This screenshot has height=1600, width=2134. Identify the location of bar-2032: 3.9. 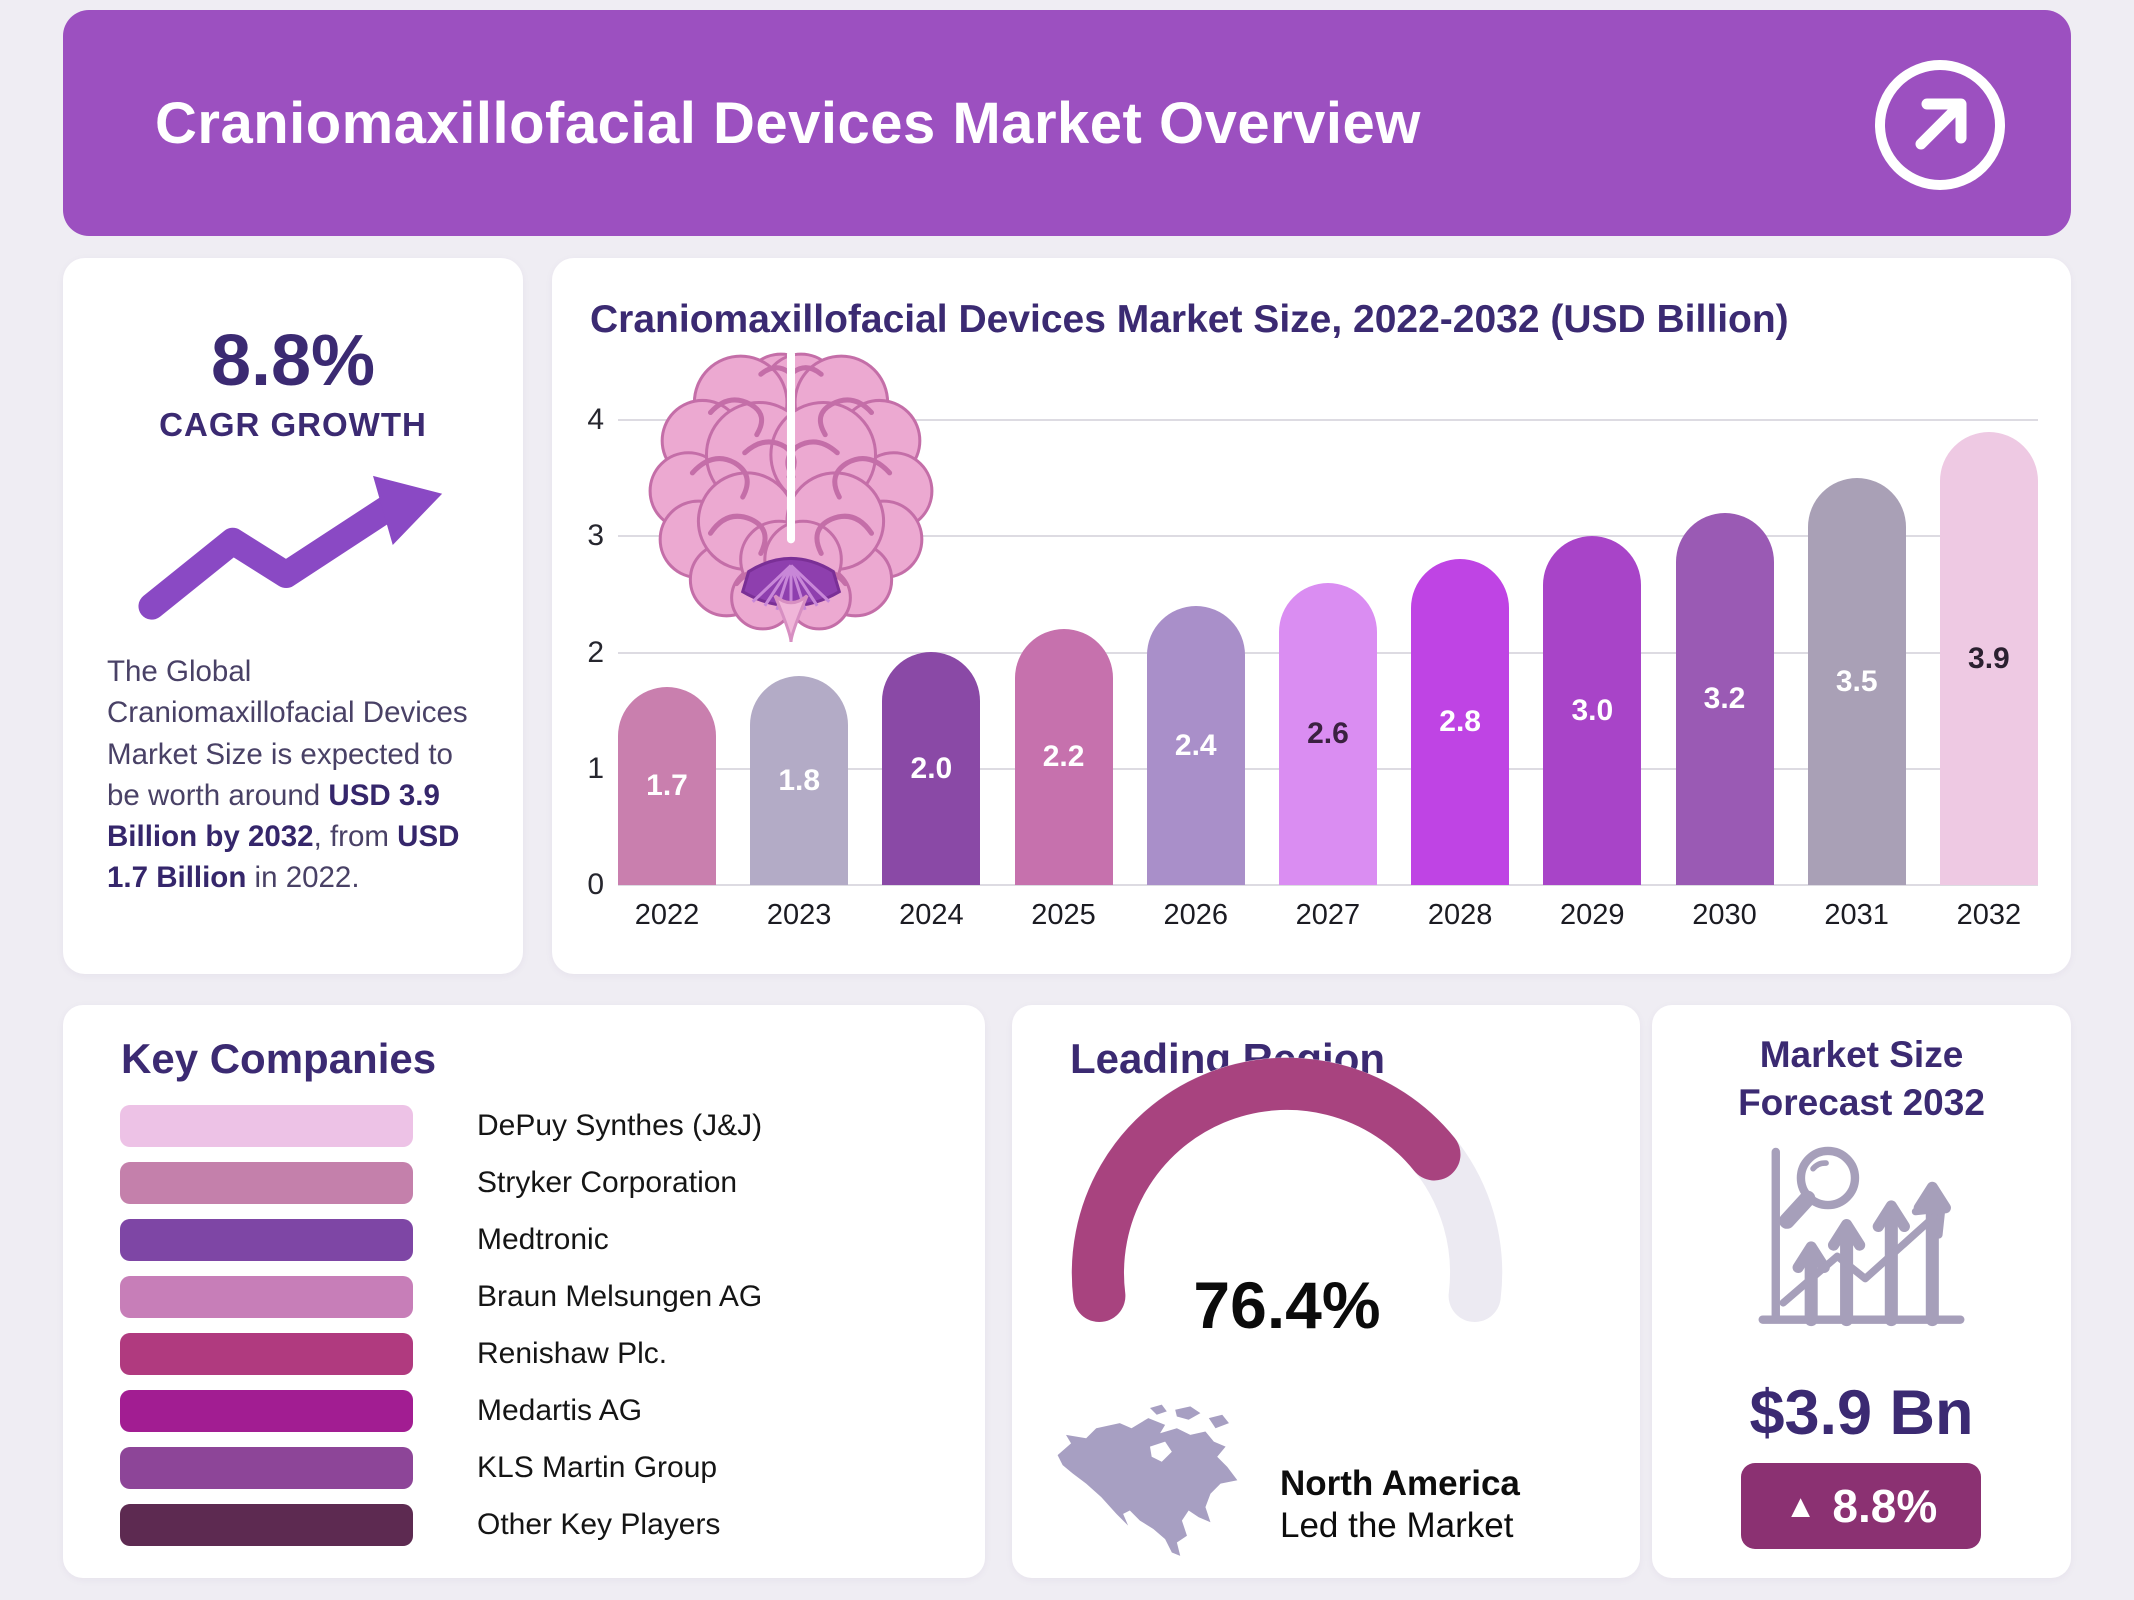
(1988, 658).